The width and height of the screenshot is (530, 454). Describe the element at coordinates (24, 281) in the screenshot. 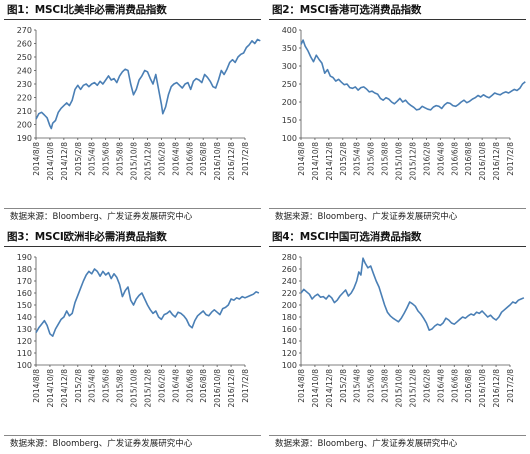

I see `y-tick-label: 170` at that location.